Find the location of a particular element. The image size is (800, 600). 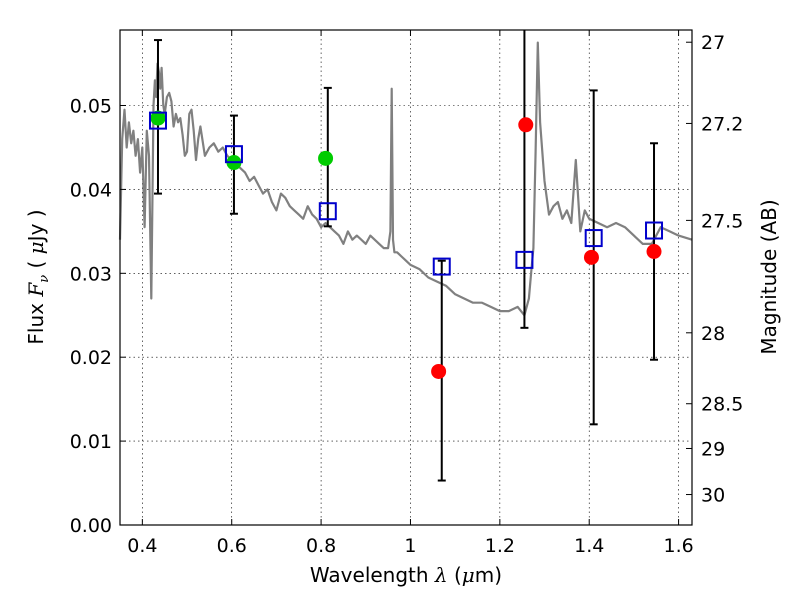

mag-tick-label: 28 is located at coordinates (713, 334).